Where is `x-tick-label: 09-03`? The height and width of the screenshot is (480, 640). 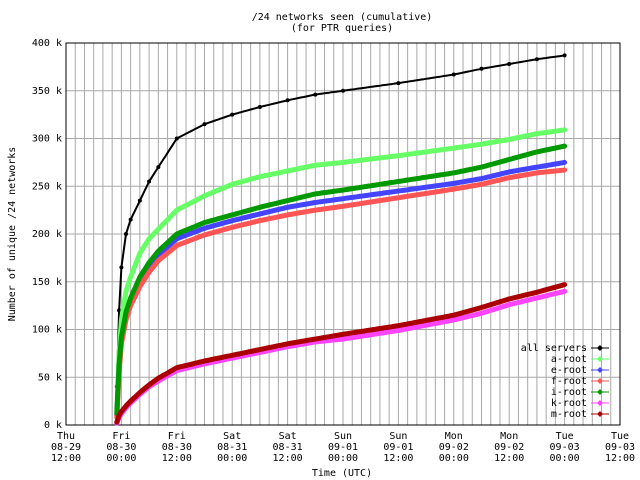
x-tick-label: 09-03 is located at coordinates (620, 447).